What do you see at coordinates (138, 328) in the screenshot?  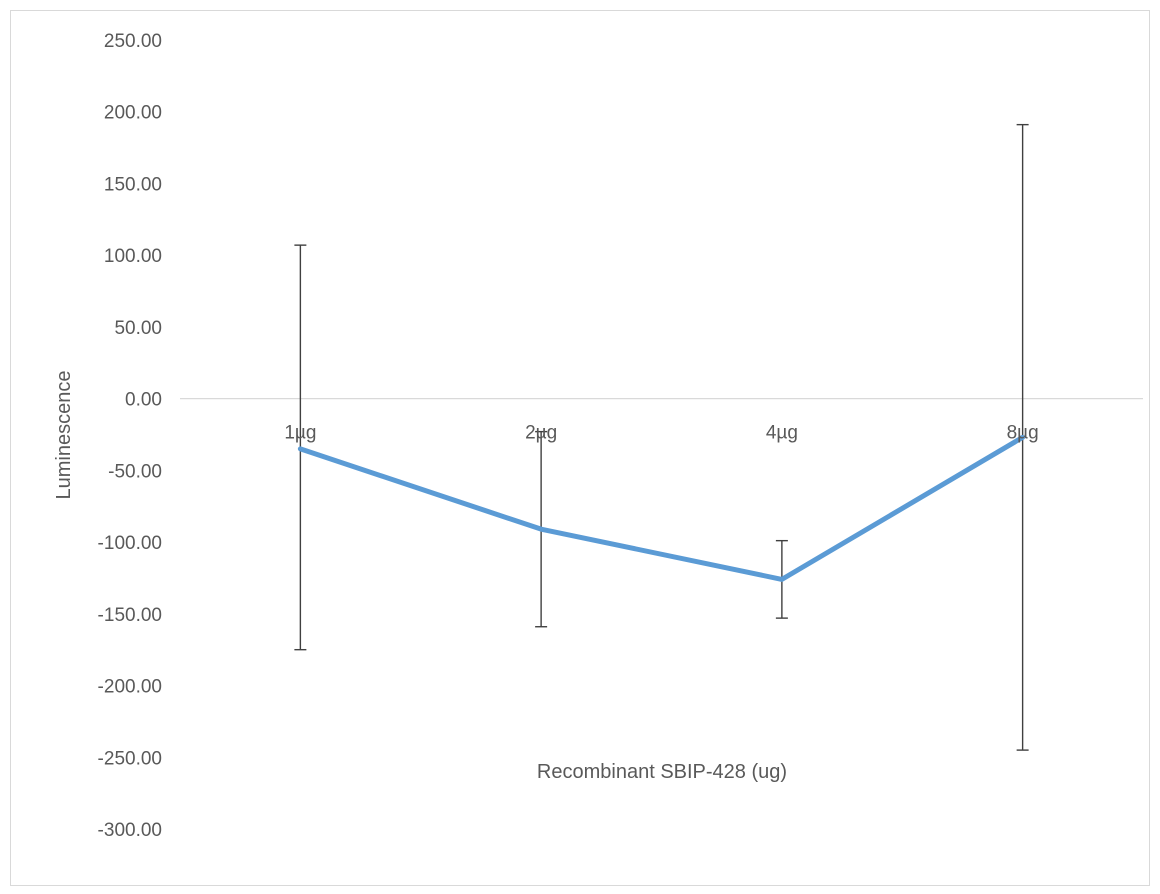 I see `y-tick-label: 50.00` at bounding box center [138, 328].